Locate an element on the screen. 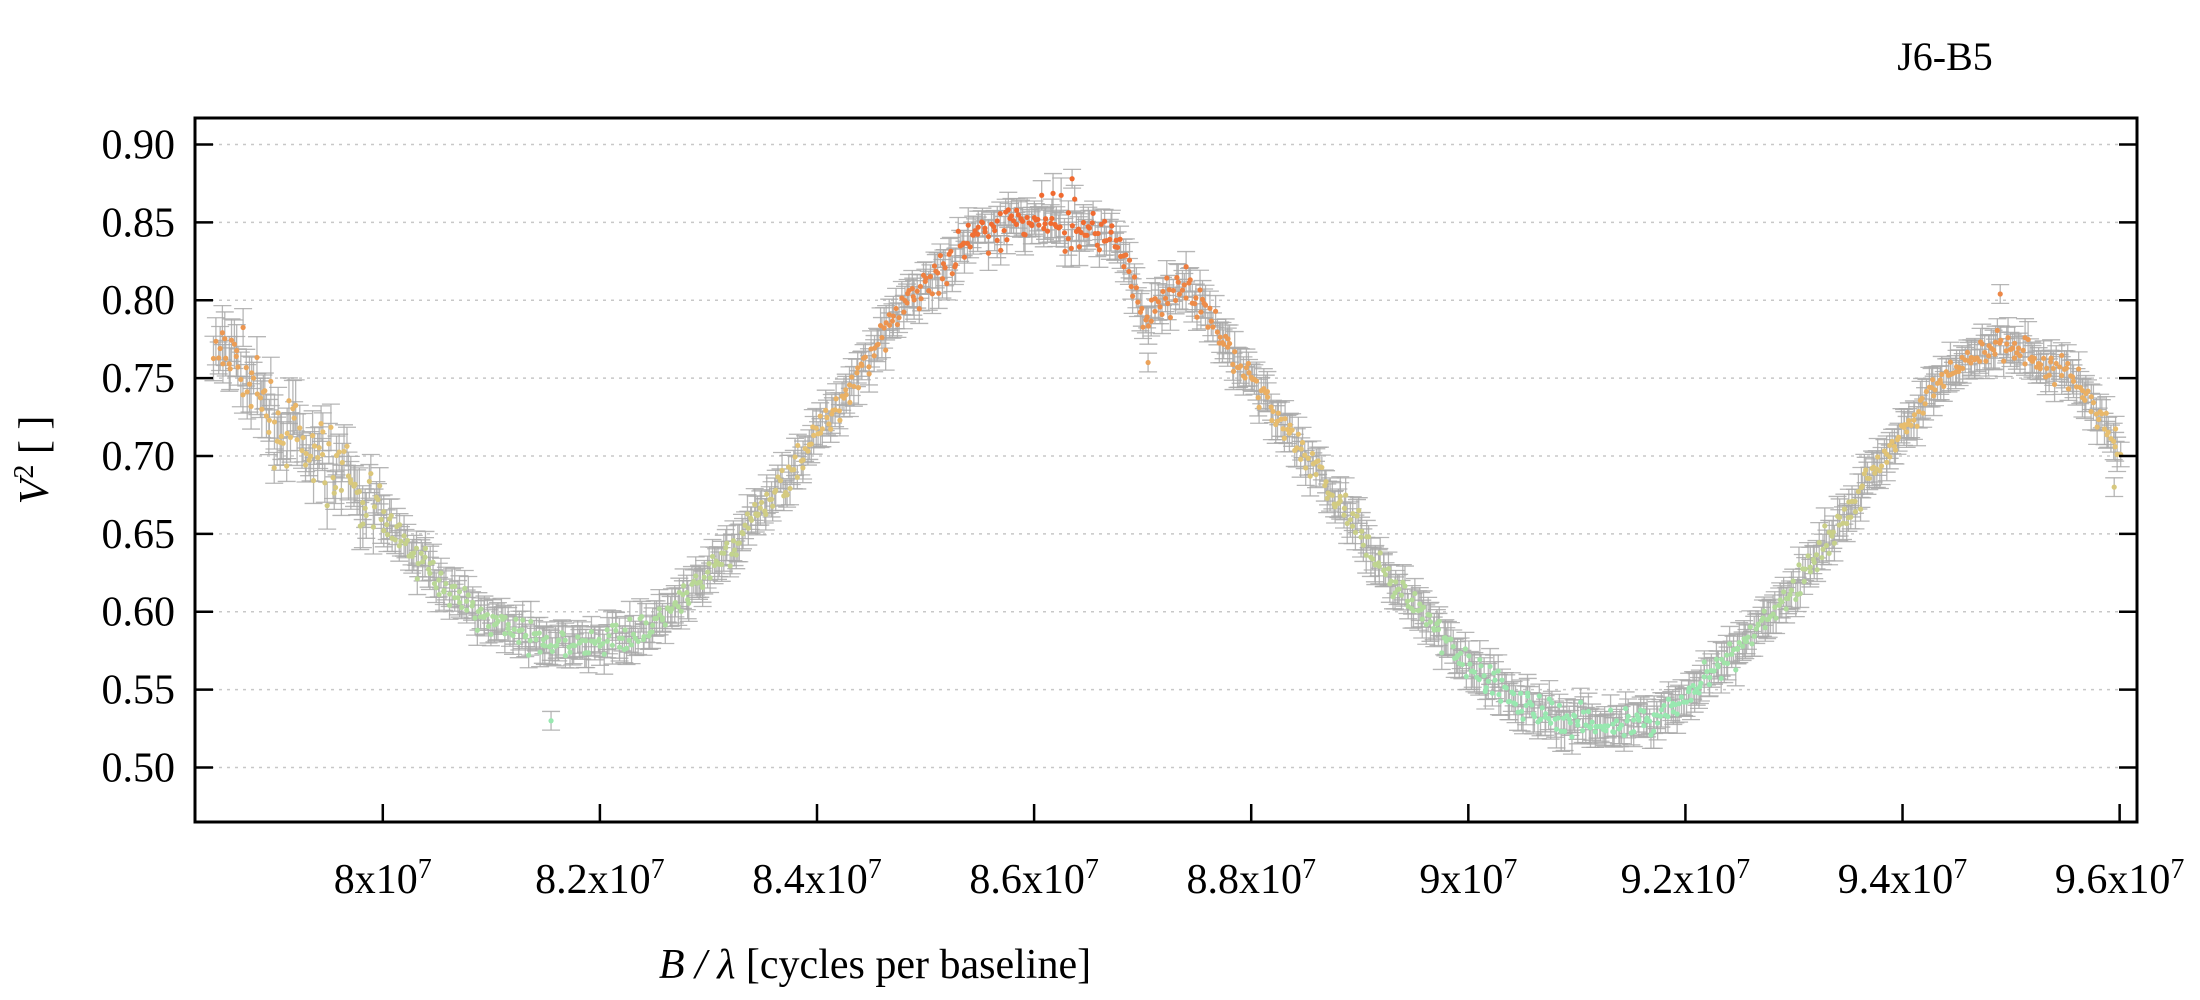  y-tick-label: 0.90 is located at coordinates (139, 145).